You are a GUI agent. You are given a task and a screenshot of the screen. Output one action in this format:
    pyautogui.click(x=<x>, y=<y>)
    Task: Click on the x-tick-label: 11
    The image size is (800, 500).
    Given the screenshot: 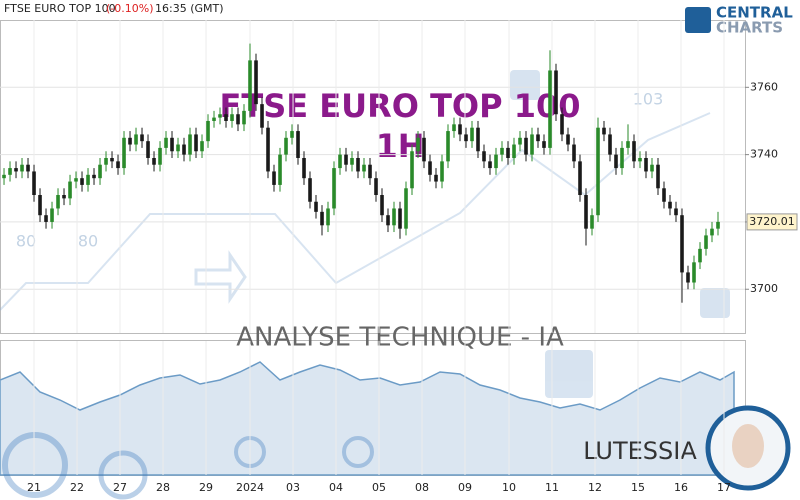 What is the action you would take?
    pyautogui.click(x=552, y=487)
    